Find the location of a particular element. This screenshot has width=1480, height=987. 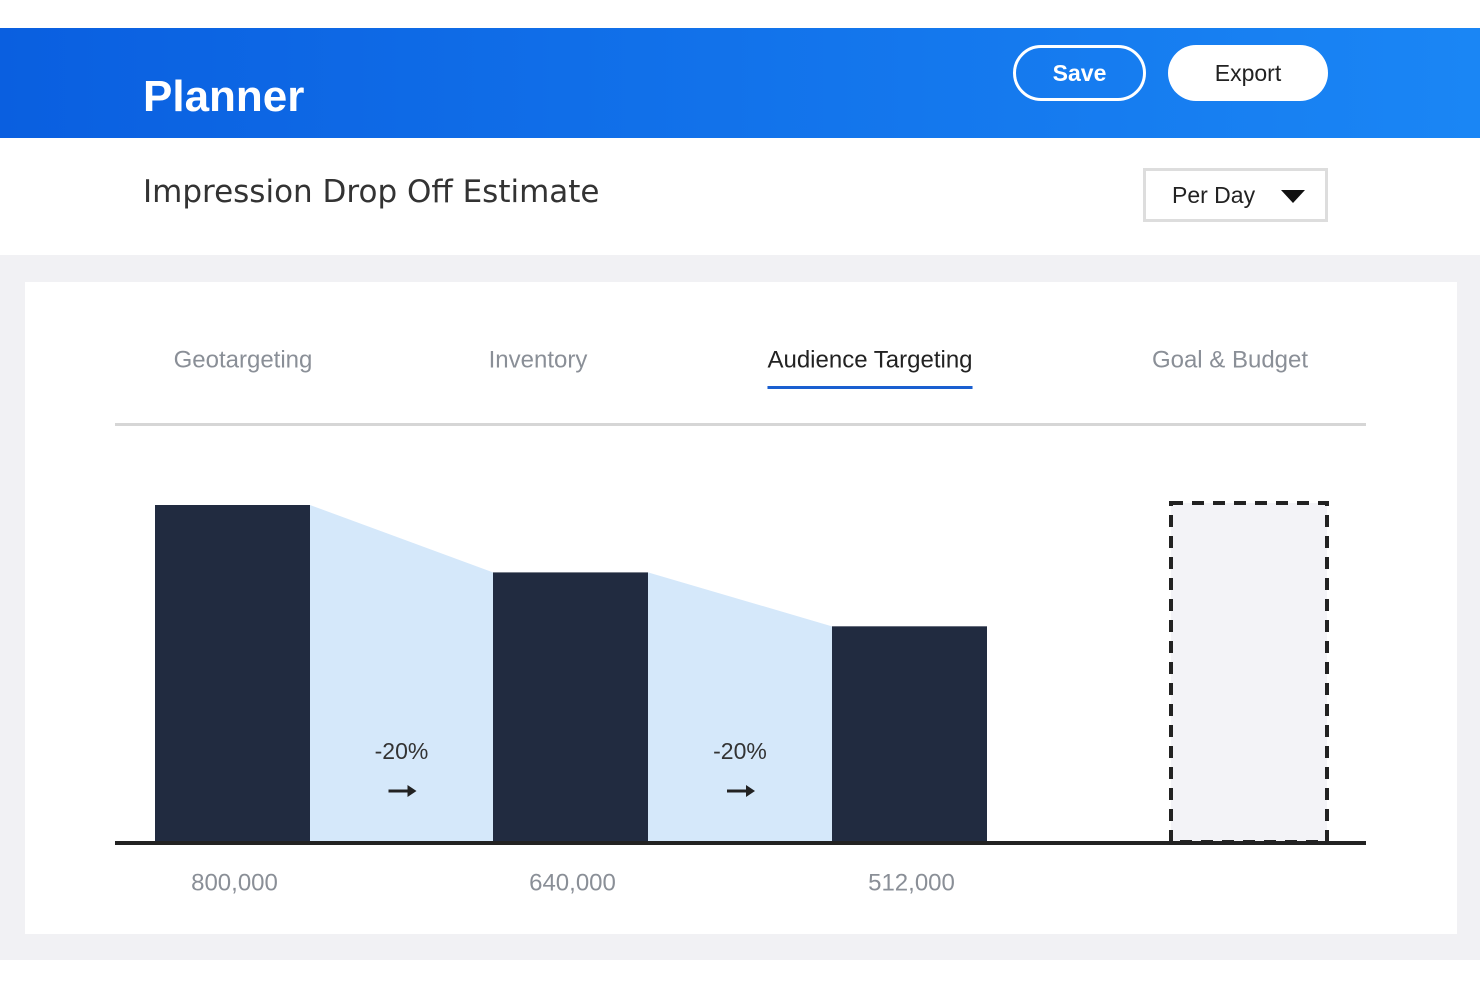

period-dropdown: Per Day is located at coordinates (1235, 195).